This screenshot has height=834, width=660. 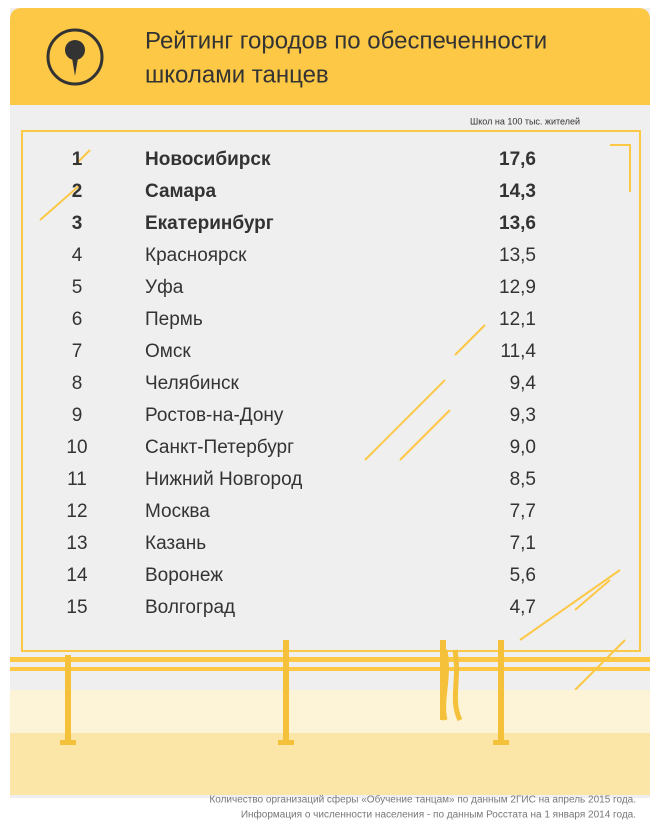 I want to click on value: 13,6, so click(x=517, y=223).